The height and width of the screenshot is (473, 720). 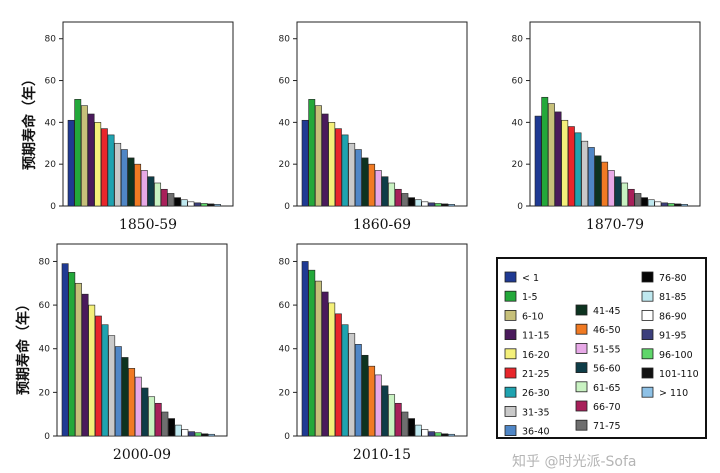 I want to click on panel-title: 2000-09, so click(x=142, y=455).